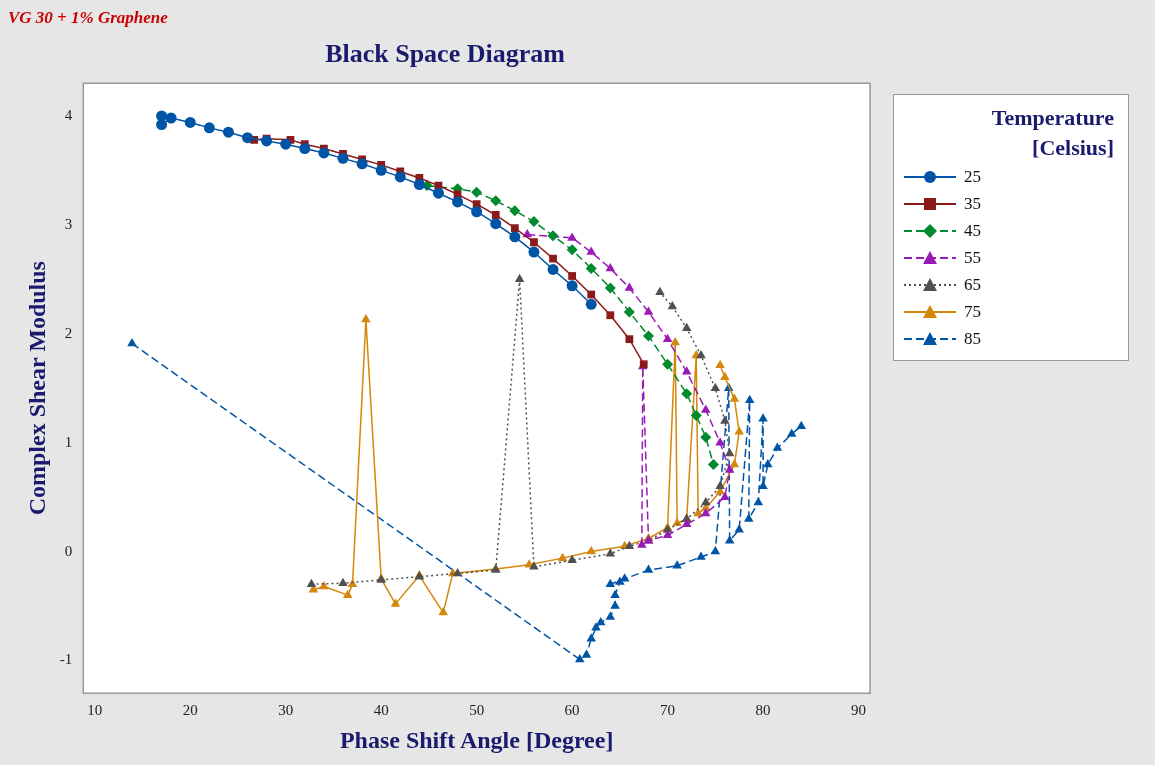 Image resolution: width=1155 pixels, height=765 pixels. What do you see at coordinates (972, 203) in the screenshot?
I see `legend-label: 35` at bounding box center [972, 203].